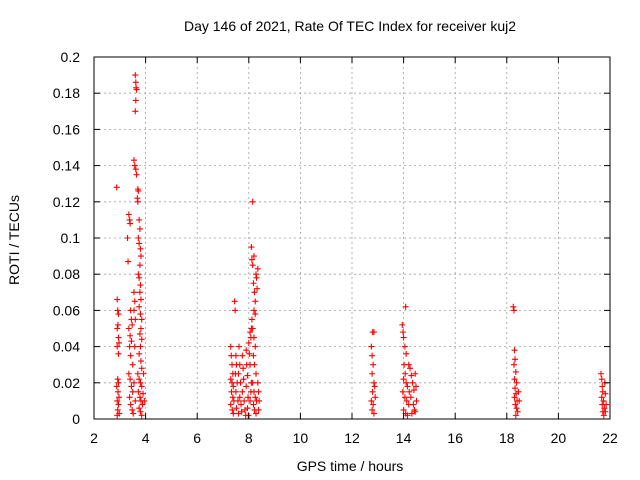 The height and width of the screenshot is (480, 640). I want to click on y-tick-label: 0.08, so click(66, 274).